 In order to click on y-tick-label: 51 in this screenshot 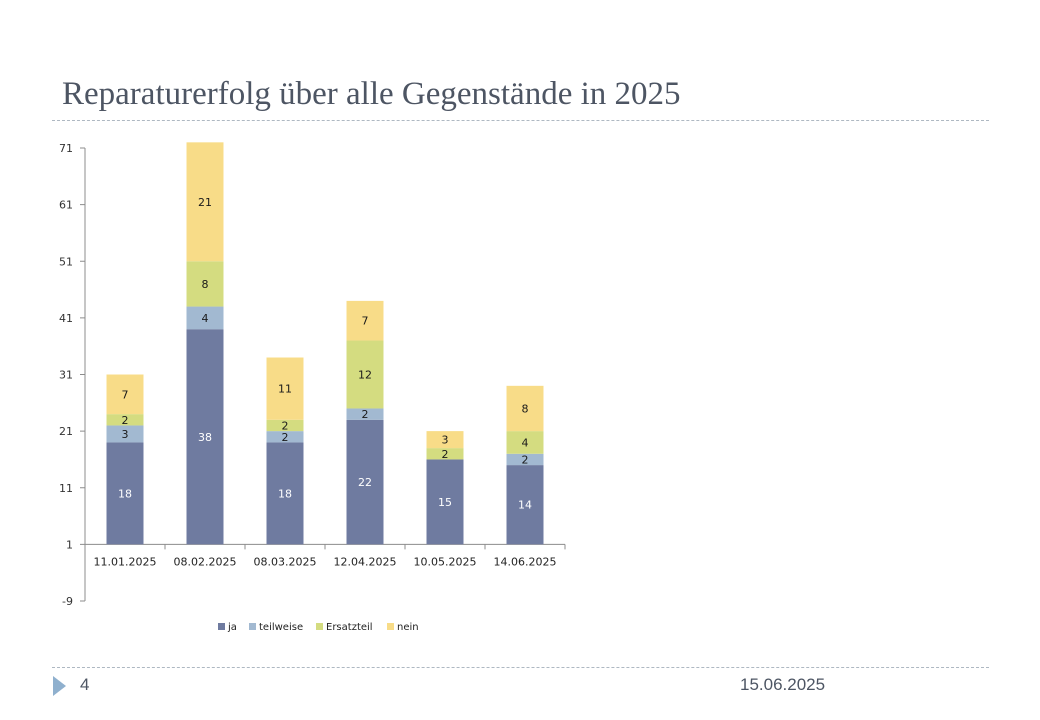, I will do `click(66, 261)`.